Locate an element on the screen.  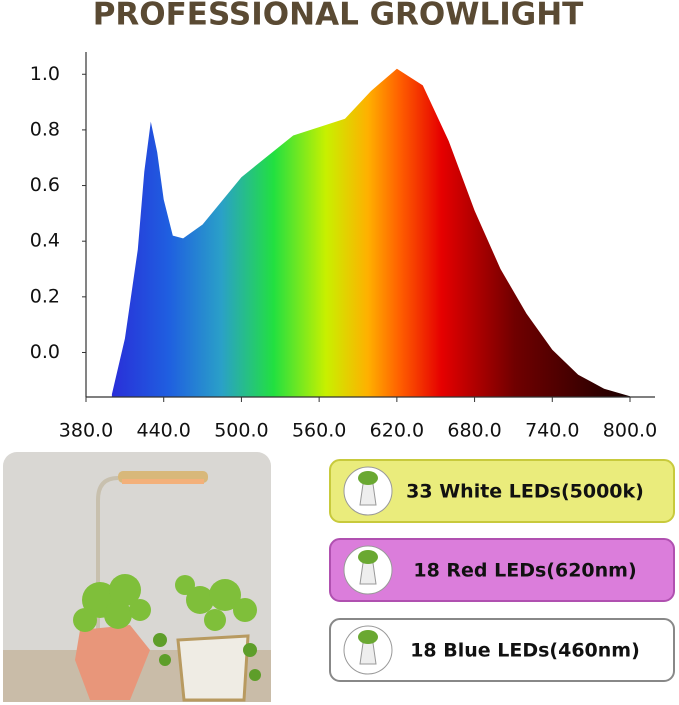
x-tick-label: 500.0 is located at coordinates (241, 431).